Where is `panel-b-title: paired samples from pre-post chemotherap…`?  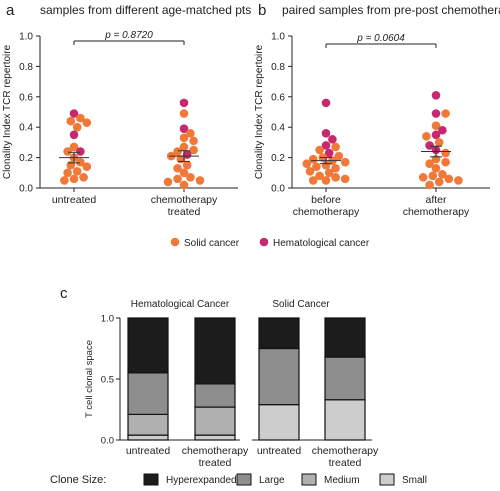
panel-b-title: paired samples from pre-post chemotherap… is located at coordinates (391, 10).